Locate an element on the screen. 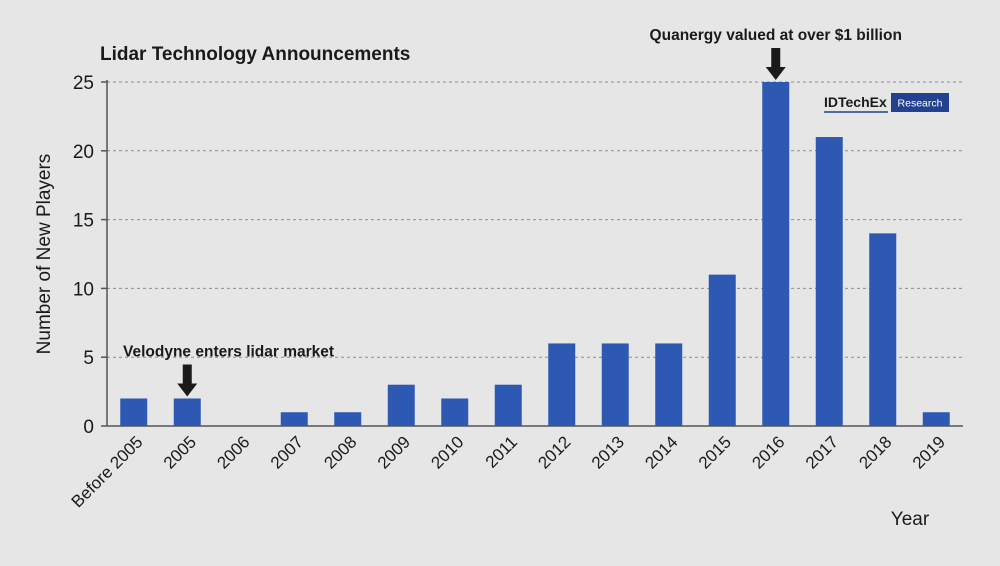 This screenshot has height=566, width=1000. x-tick-label: 2018 is located at coordinates (875, 452).